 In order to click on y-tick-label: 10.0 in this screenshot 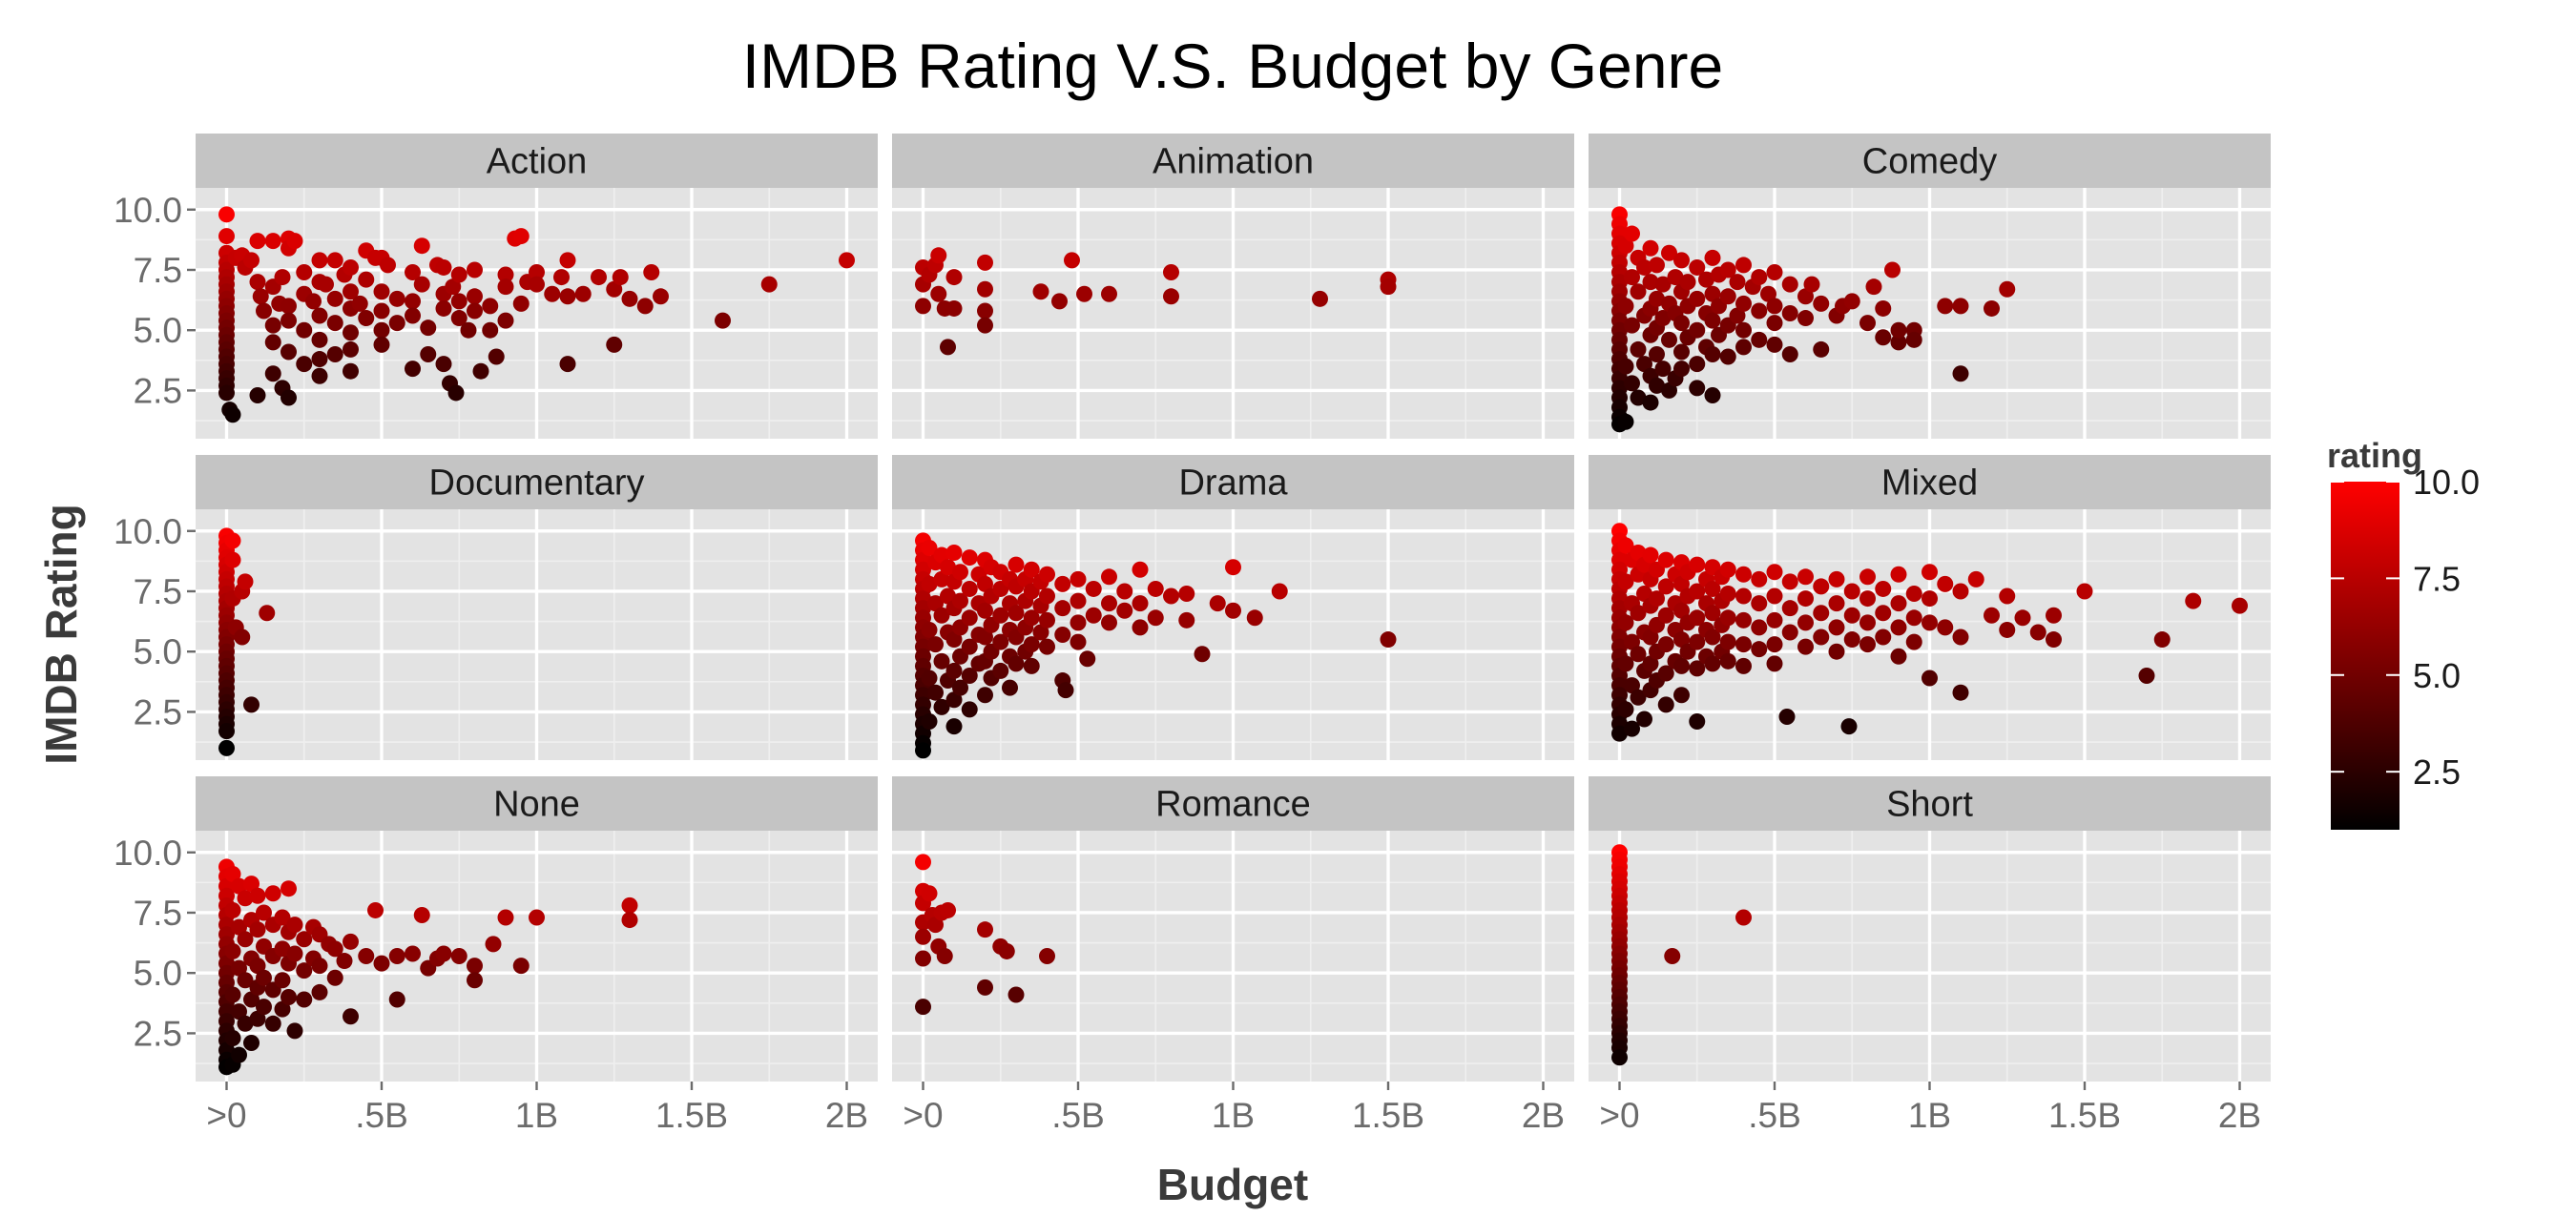, I will do `click(148, 211)`.